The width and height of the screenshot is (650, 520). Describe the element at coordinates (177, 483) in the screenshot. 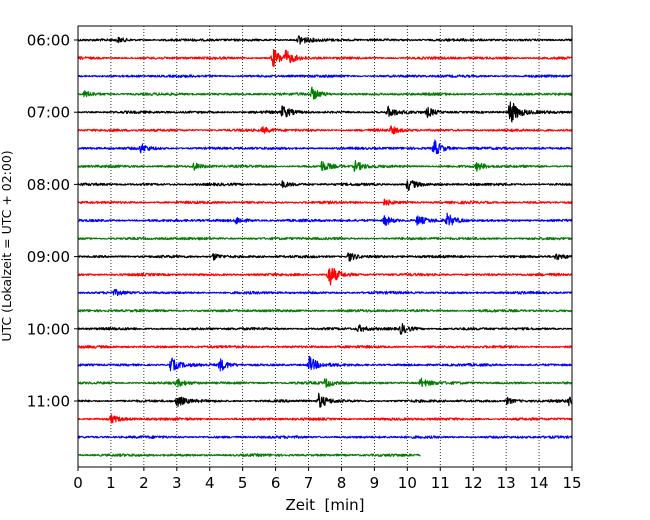

I see `x-tick-label-3: 3` at that location.